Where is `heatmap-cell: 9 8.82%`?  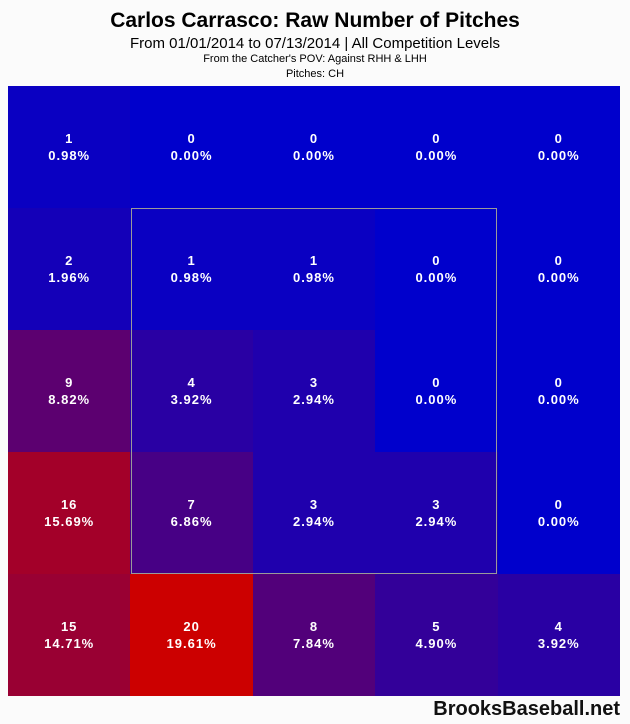
heatmap-cell: 9 8.82% is located at coordinates (69, 391).